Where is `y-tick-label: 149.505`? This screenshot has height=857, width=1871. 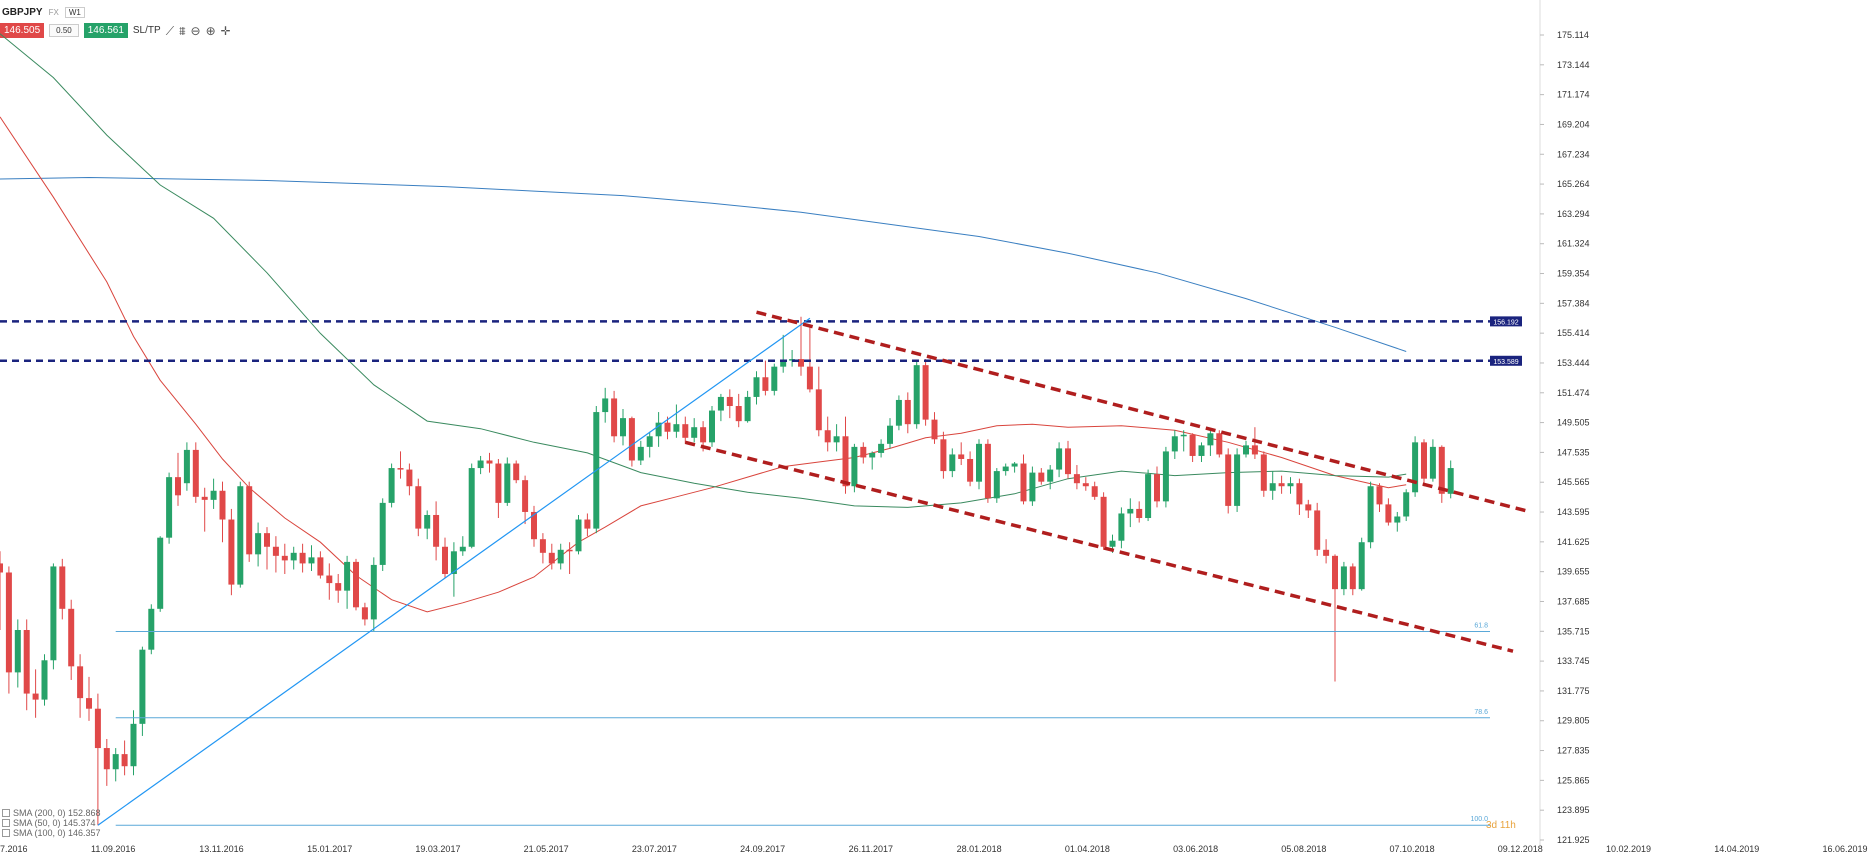 y-tick-label: 149.505 is located at coordinates (1573, 423).